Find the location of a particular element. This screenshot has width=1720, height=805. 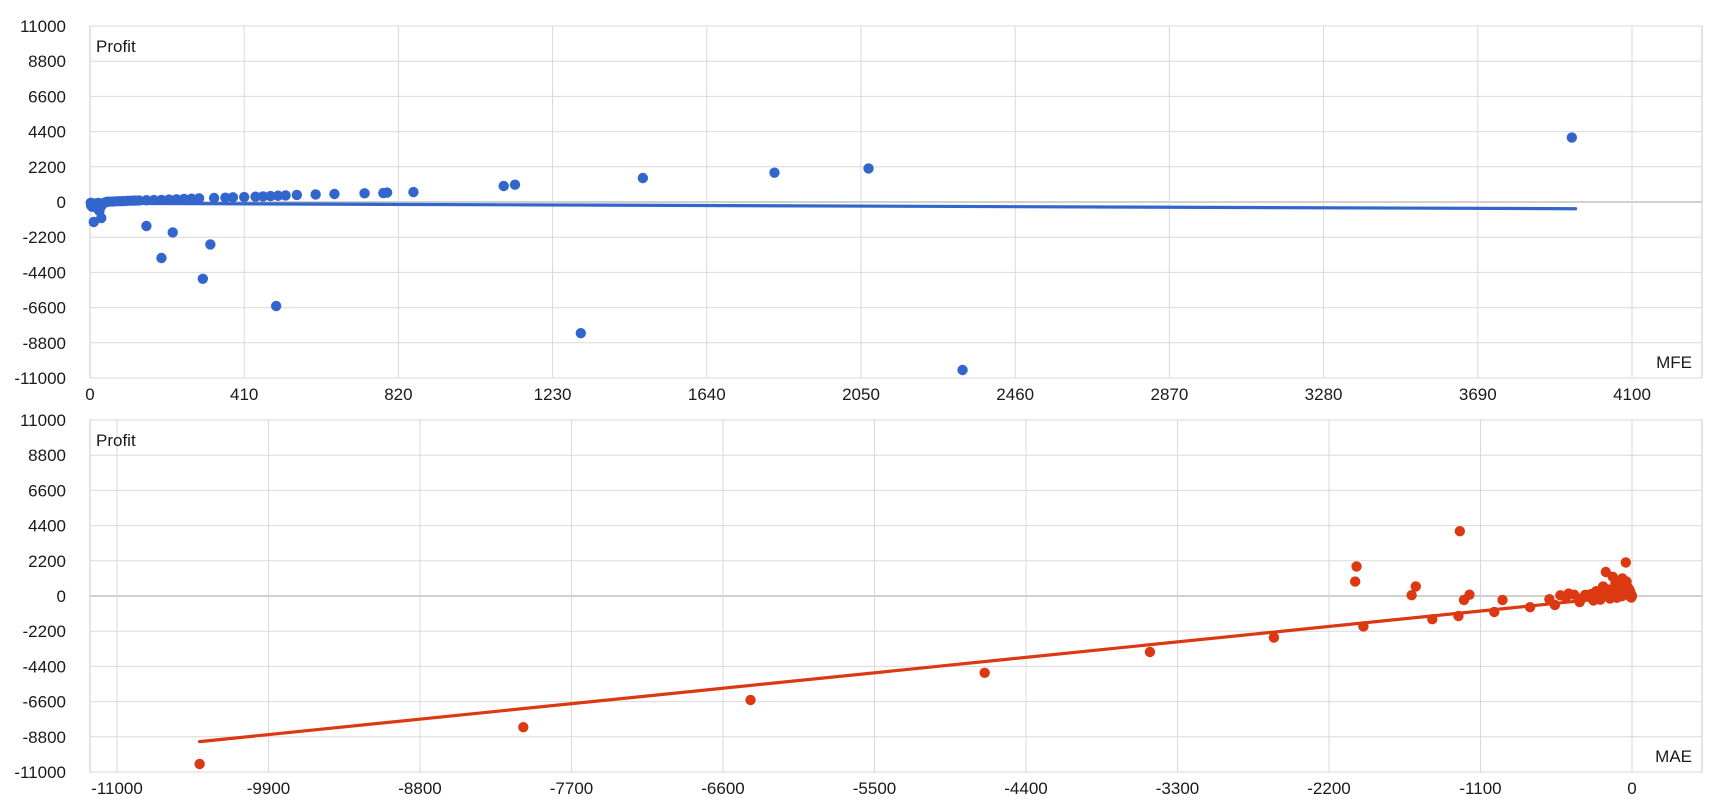

mae-x-axis-label: MAE is located at coordinates (1673, 756).